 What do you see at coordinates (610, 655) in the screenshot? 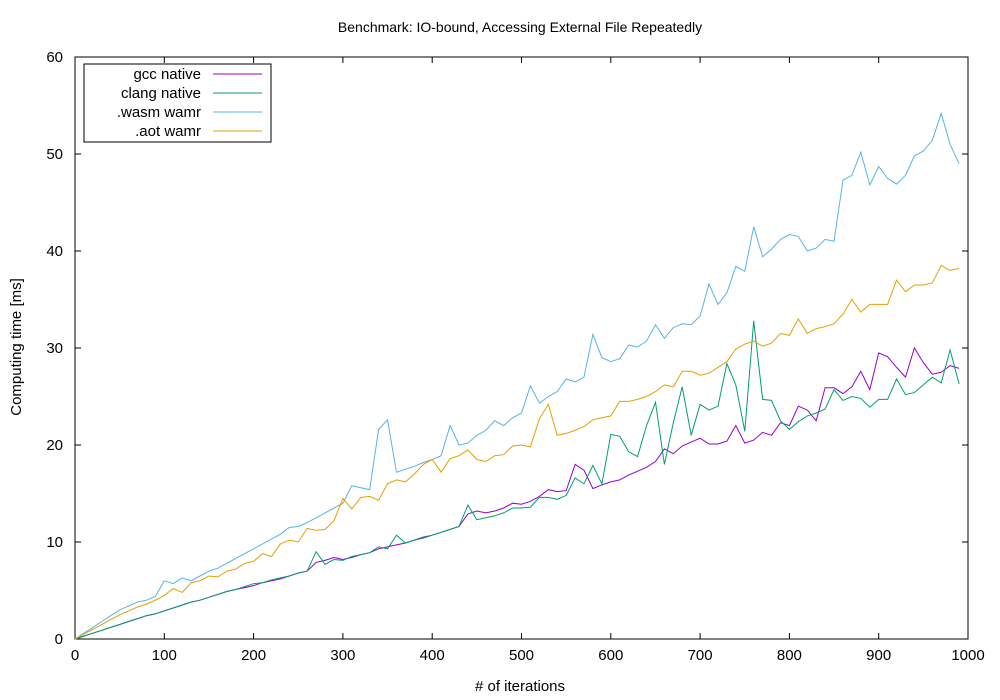
I see `x-tick-label: 600` at bounding box center [610, 655].